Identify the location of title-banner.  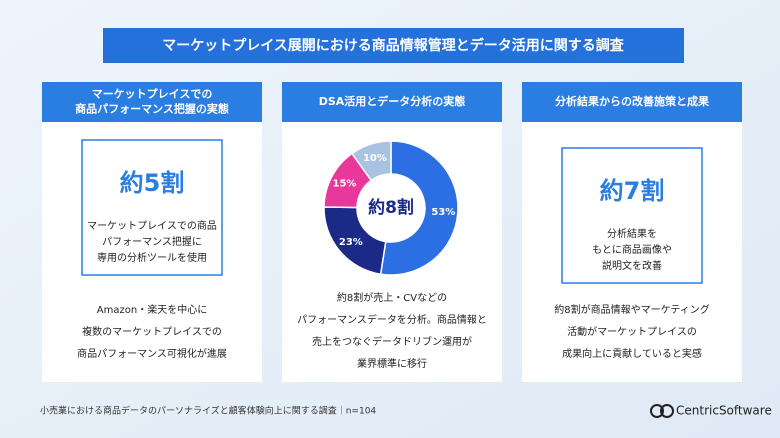
(393, 45).